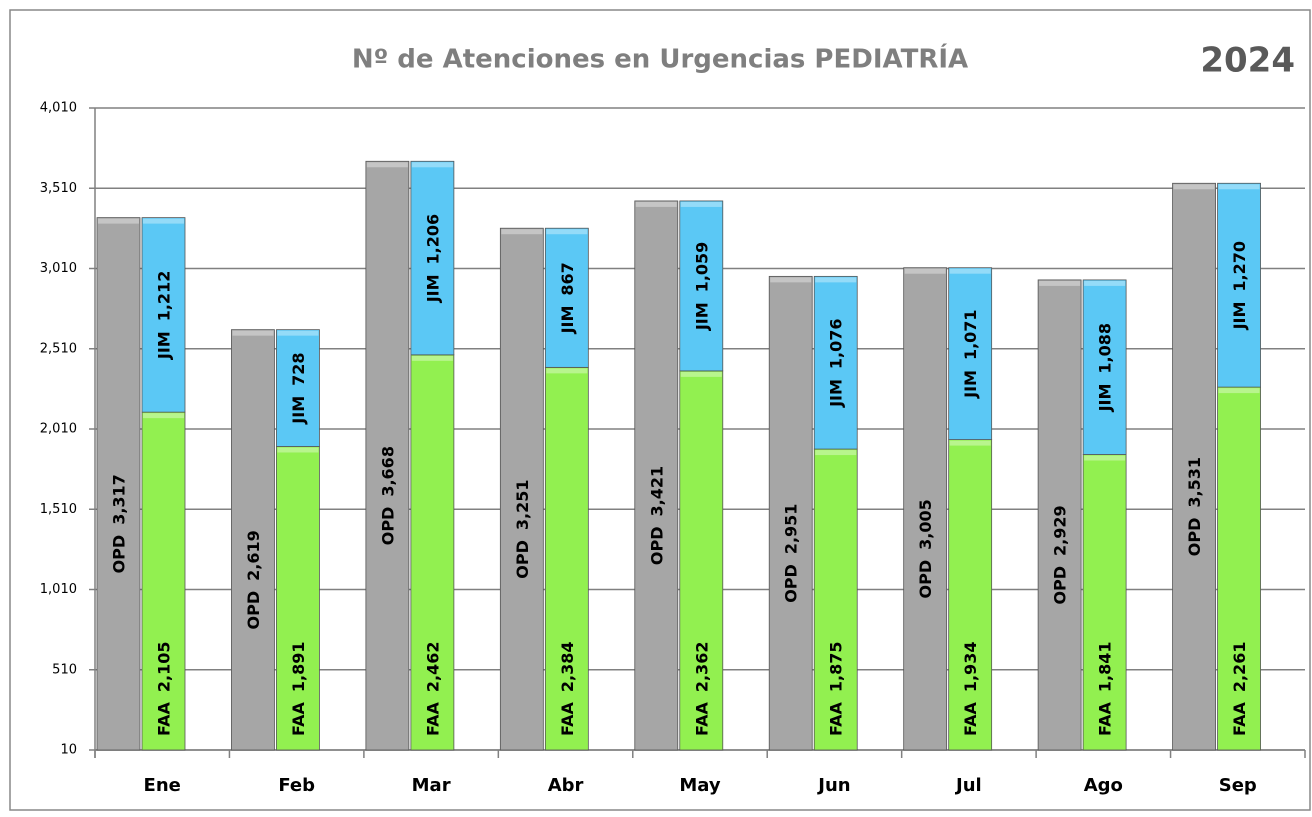 This screenshot has width=1312, height=817. Describe the element at coordinates (1104, 667) in the screenshot. I see `value-text: 1,841` at that location.